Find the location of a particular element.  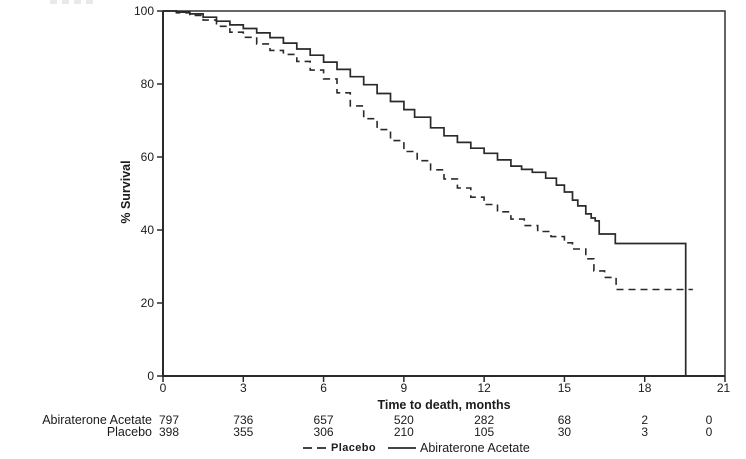

at-risk-value: 210 is located at coordinates (403, 432).